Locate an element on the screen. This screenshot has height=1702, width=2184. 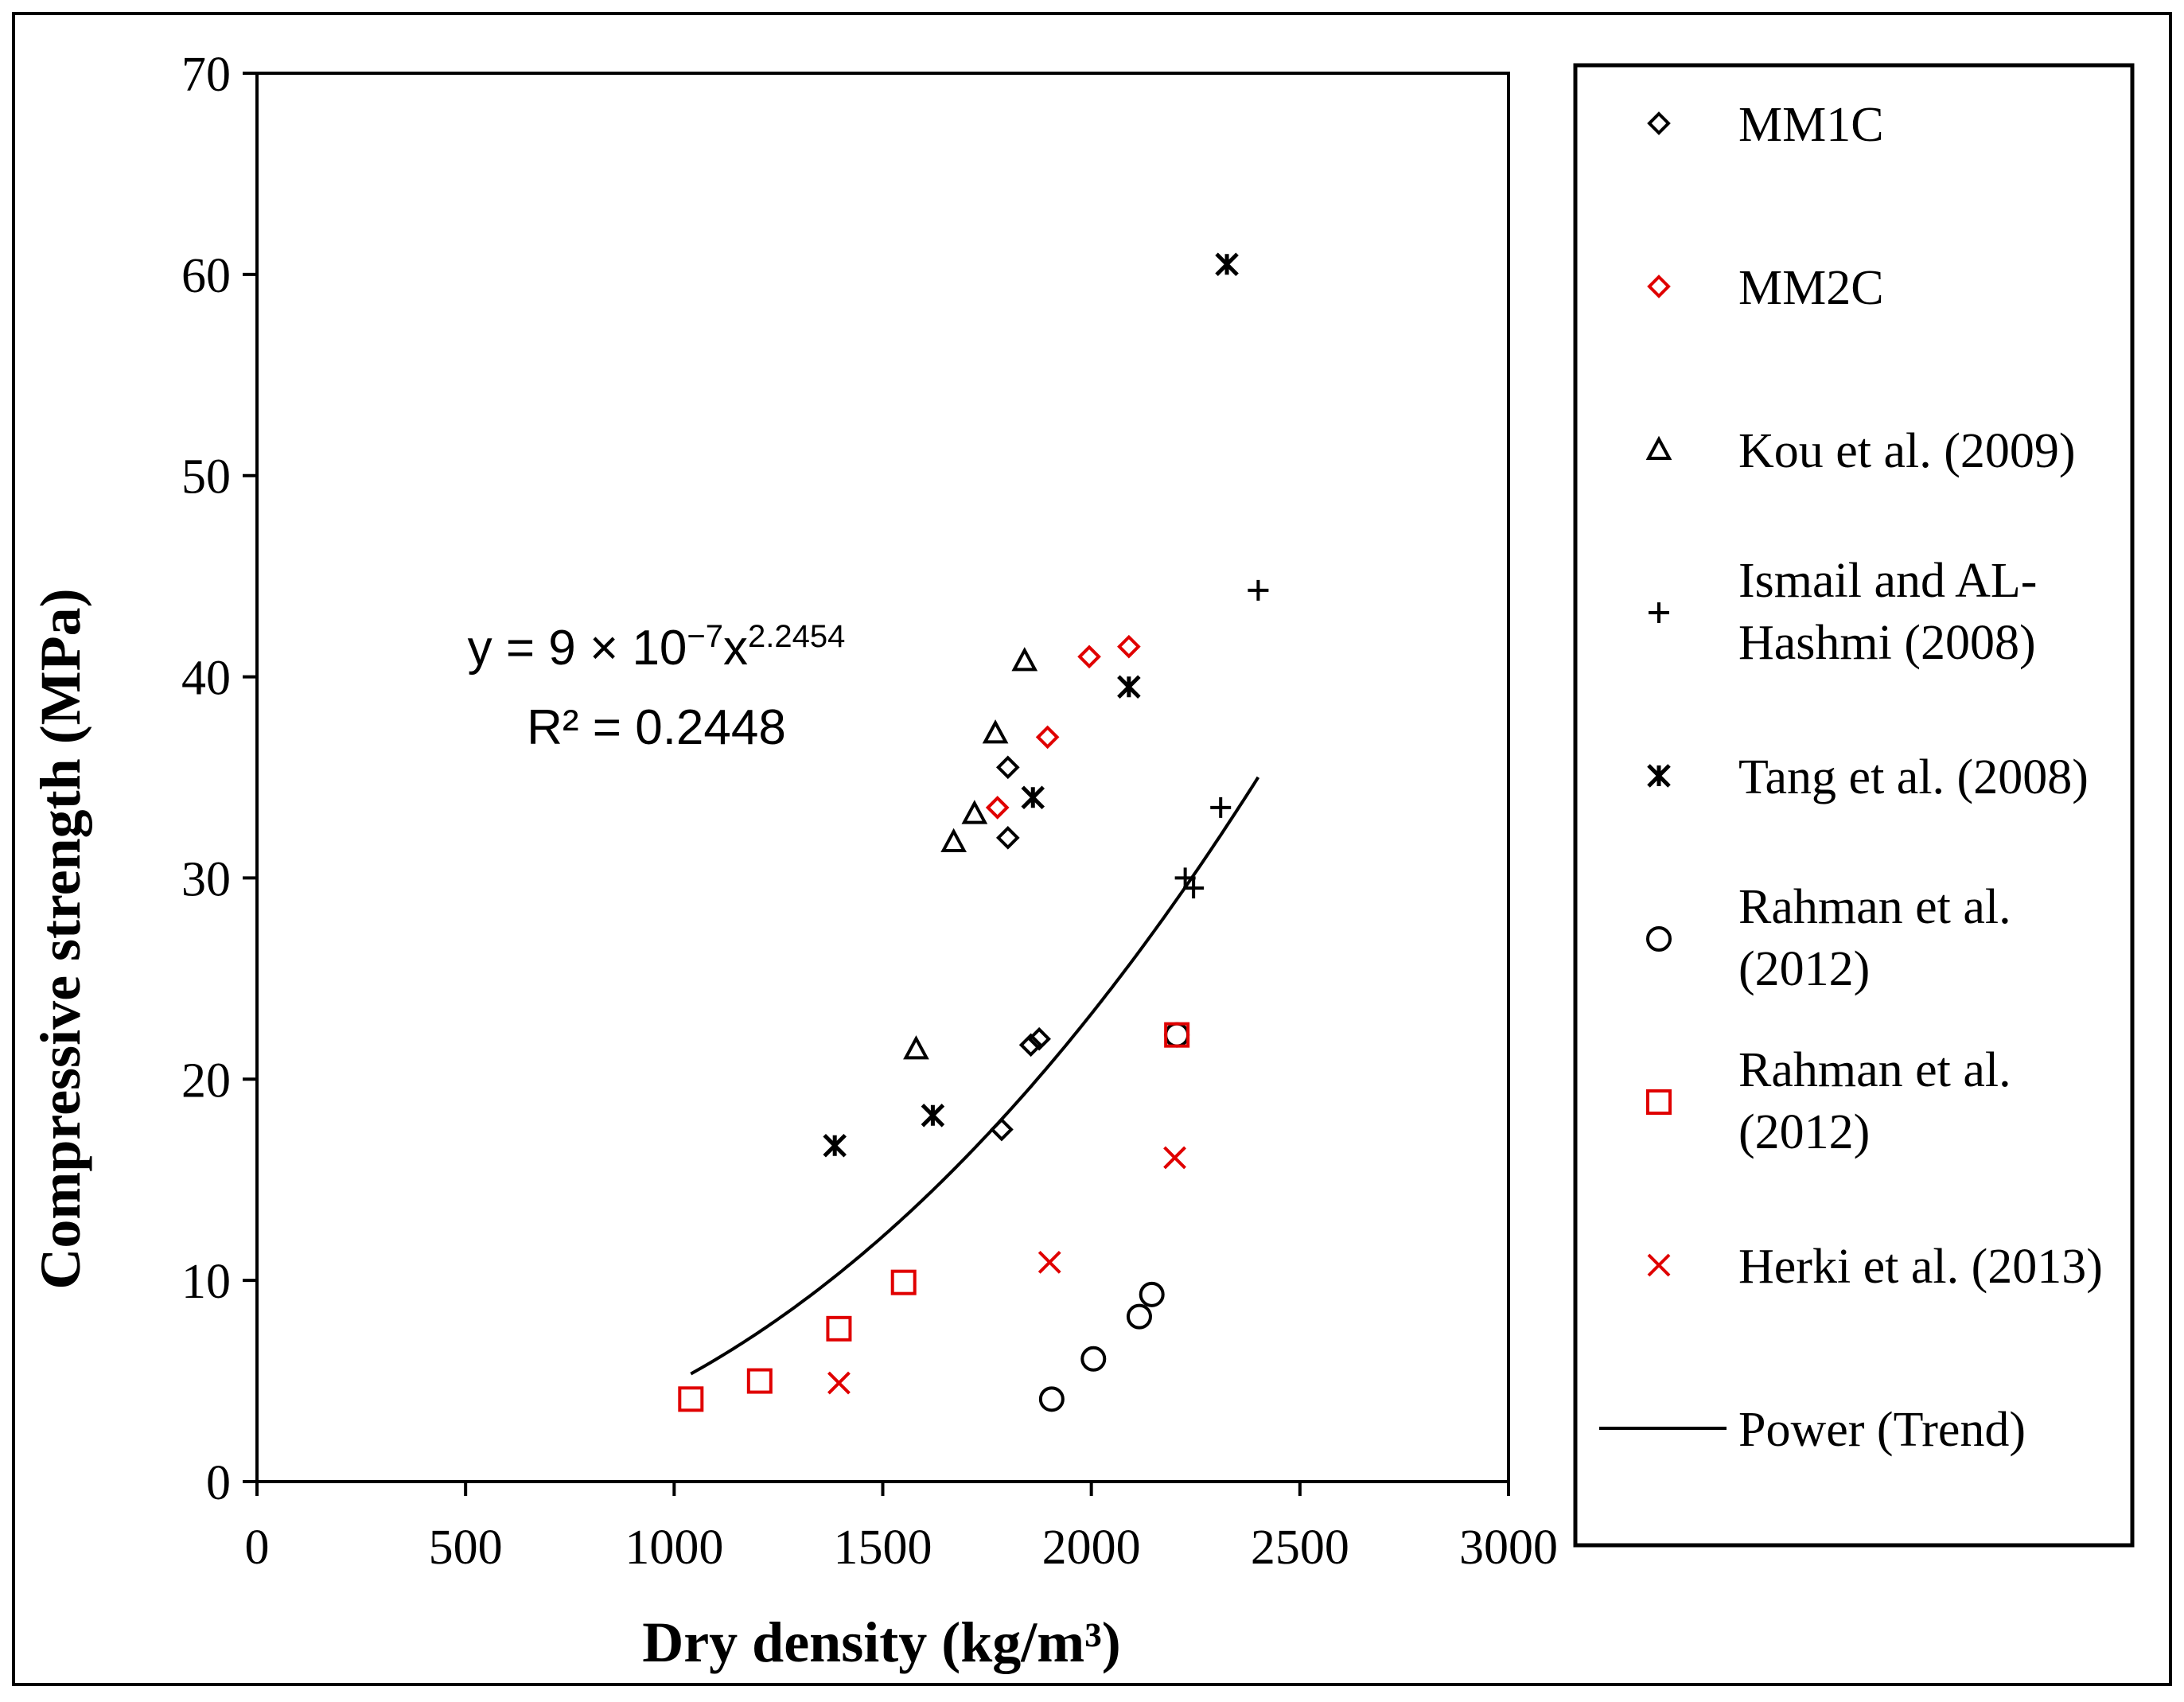
y-tick-label: 30 is located at coordinates (206, 879).